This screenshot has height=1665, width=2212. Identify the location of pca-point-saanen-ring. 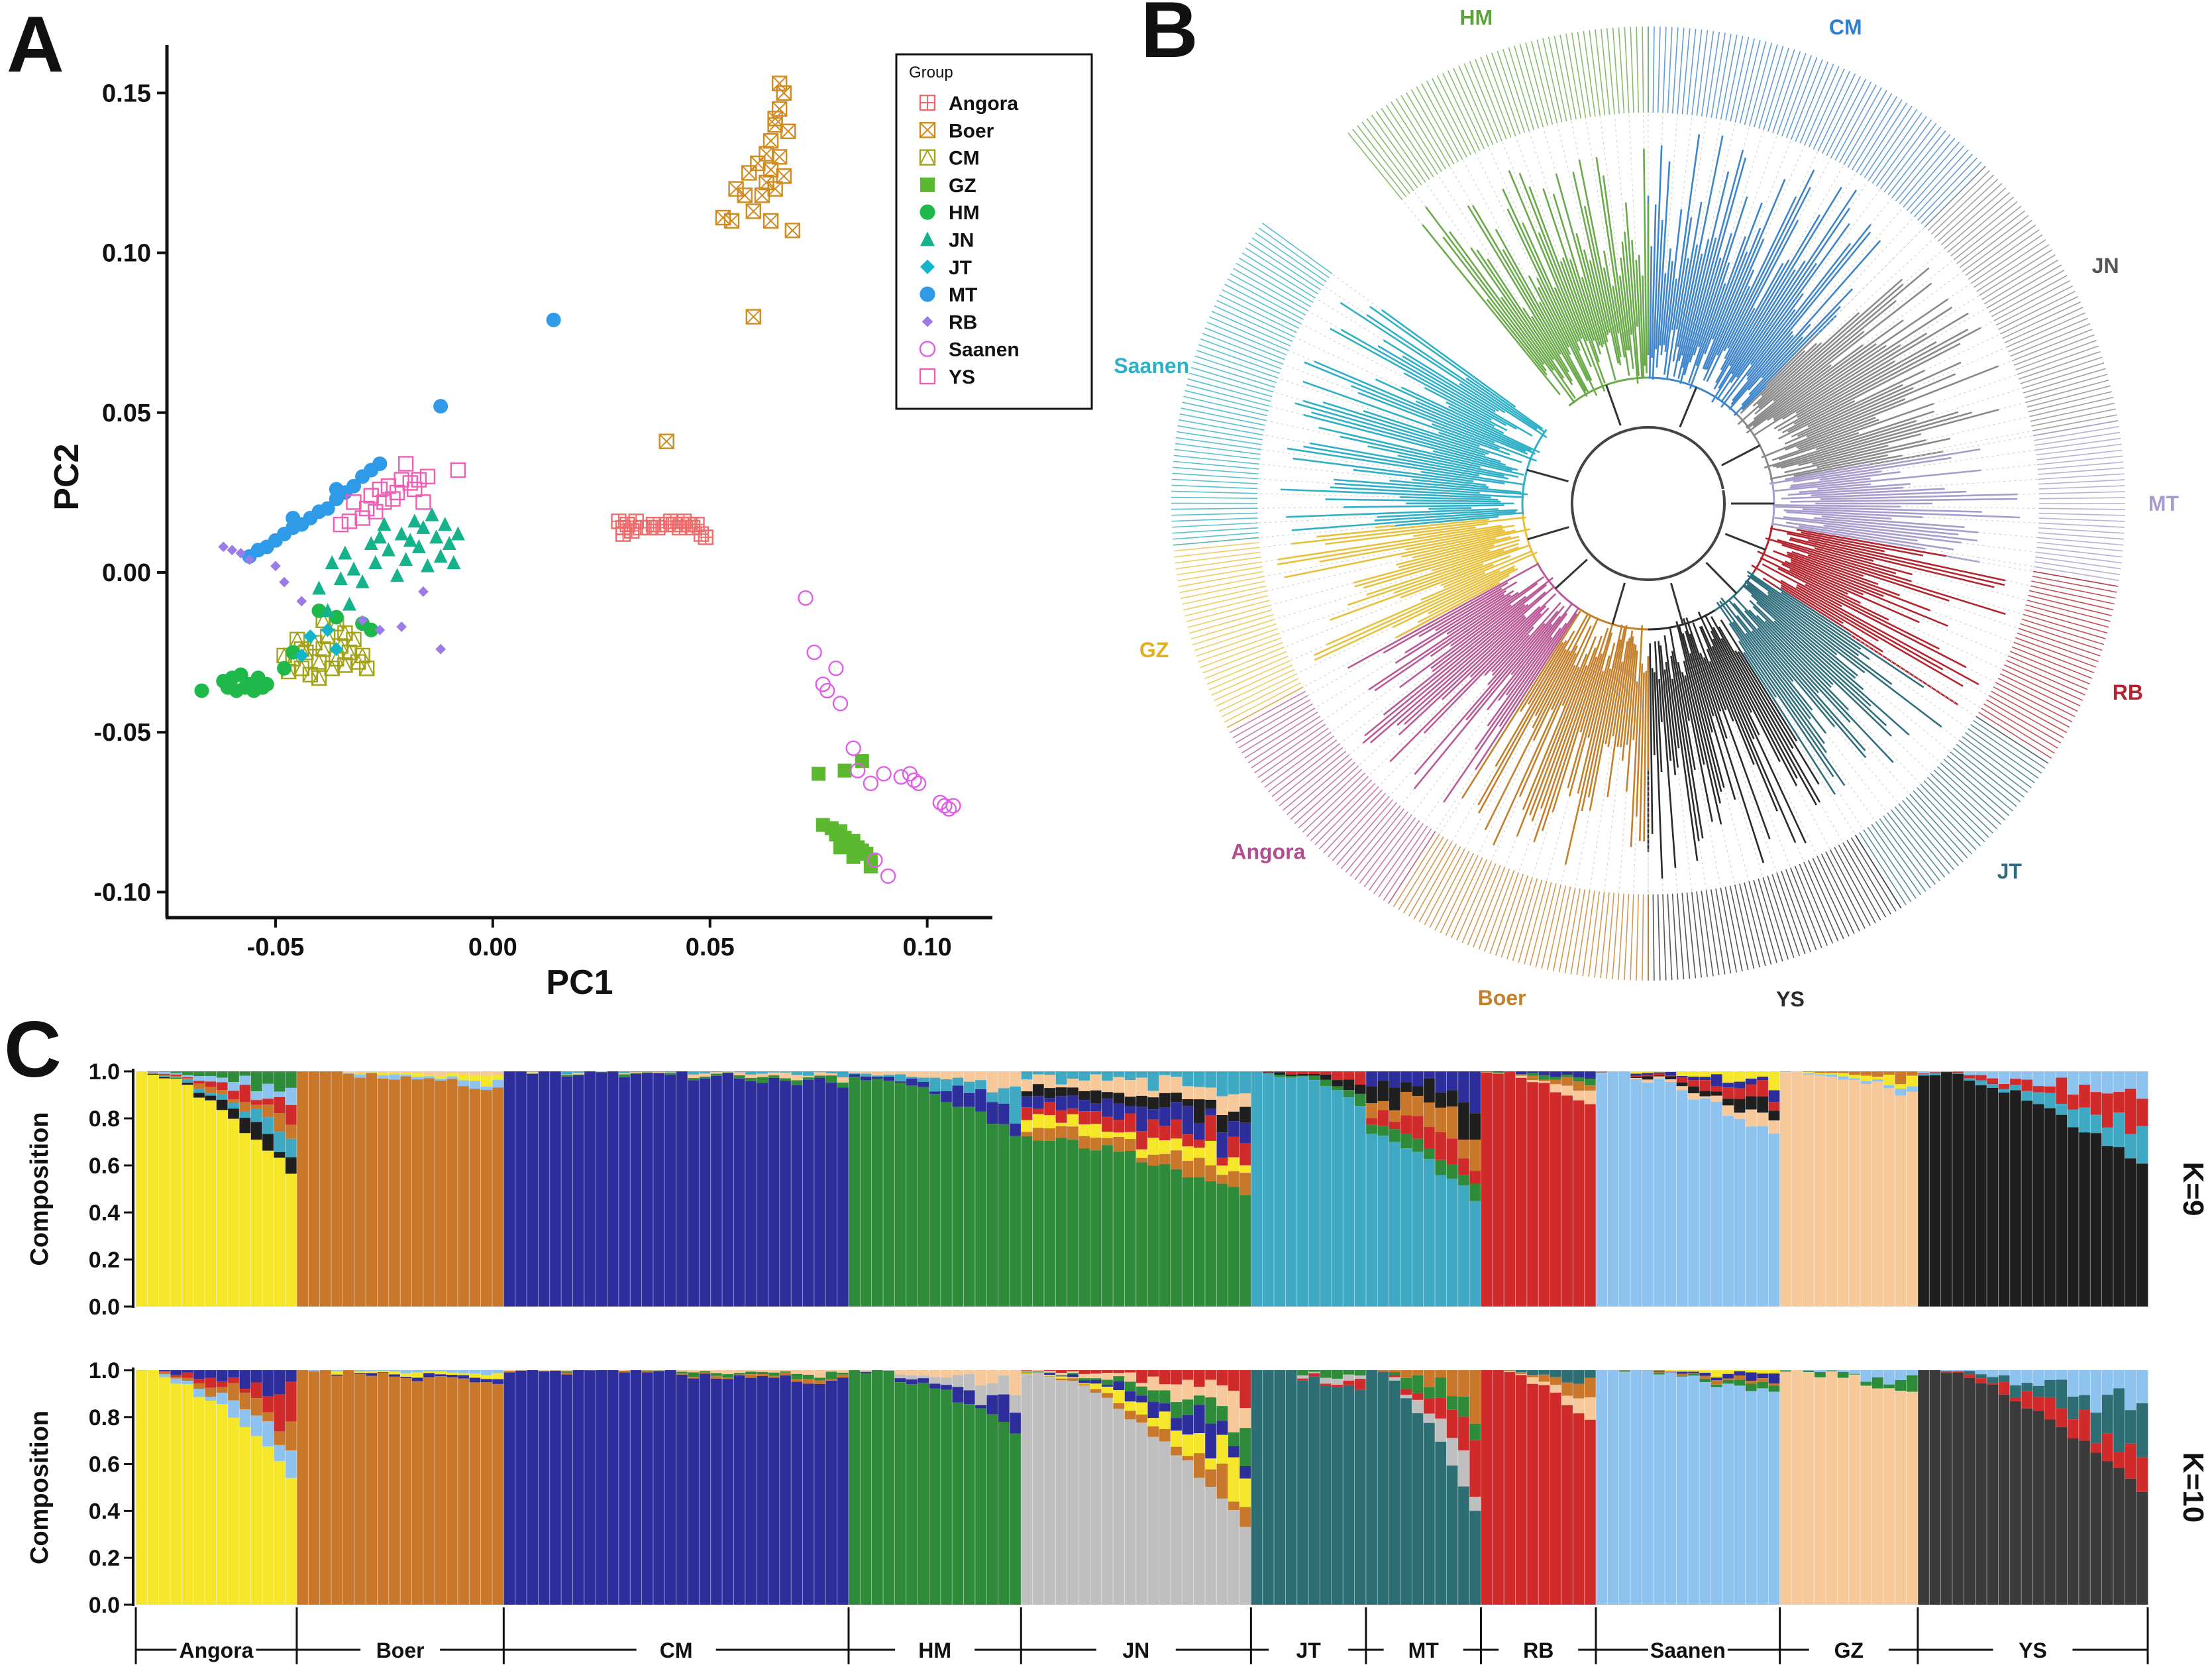
(814, 652).